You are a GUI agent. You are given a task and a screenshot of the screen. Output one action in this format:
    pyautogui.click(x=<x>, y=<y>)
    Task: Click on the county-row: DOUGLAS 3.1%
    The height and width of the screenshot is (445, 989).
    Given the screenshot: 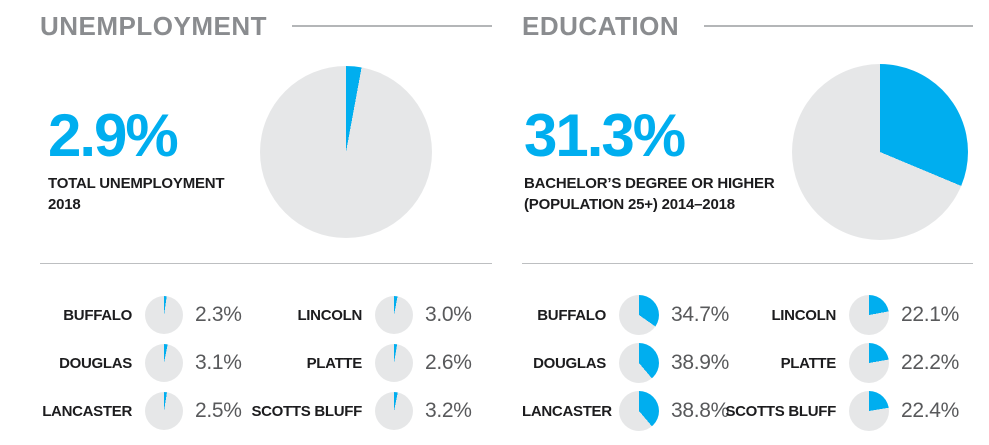 What is the action you would take?
    pyautogui.click(x=141, y=363)
    